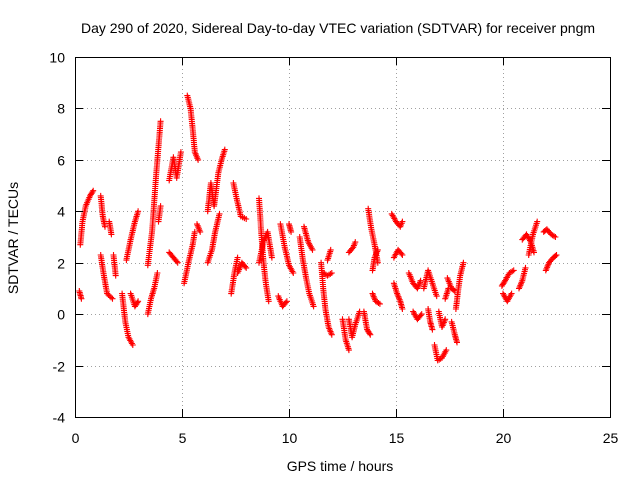 The image size is (640, 480). Describe the element at coordinates (611, 438) in the screenshot. I see `x-tick-label: 25` at that location.